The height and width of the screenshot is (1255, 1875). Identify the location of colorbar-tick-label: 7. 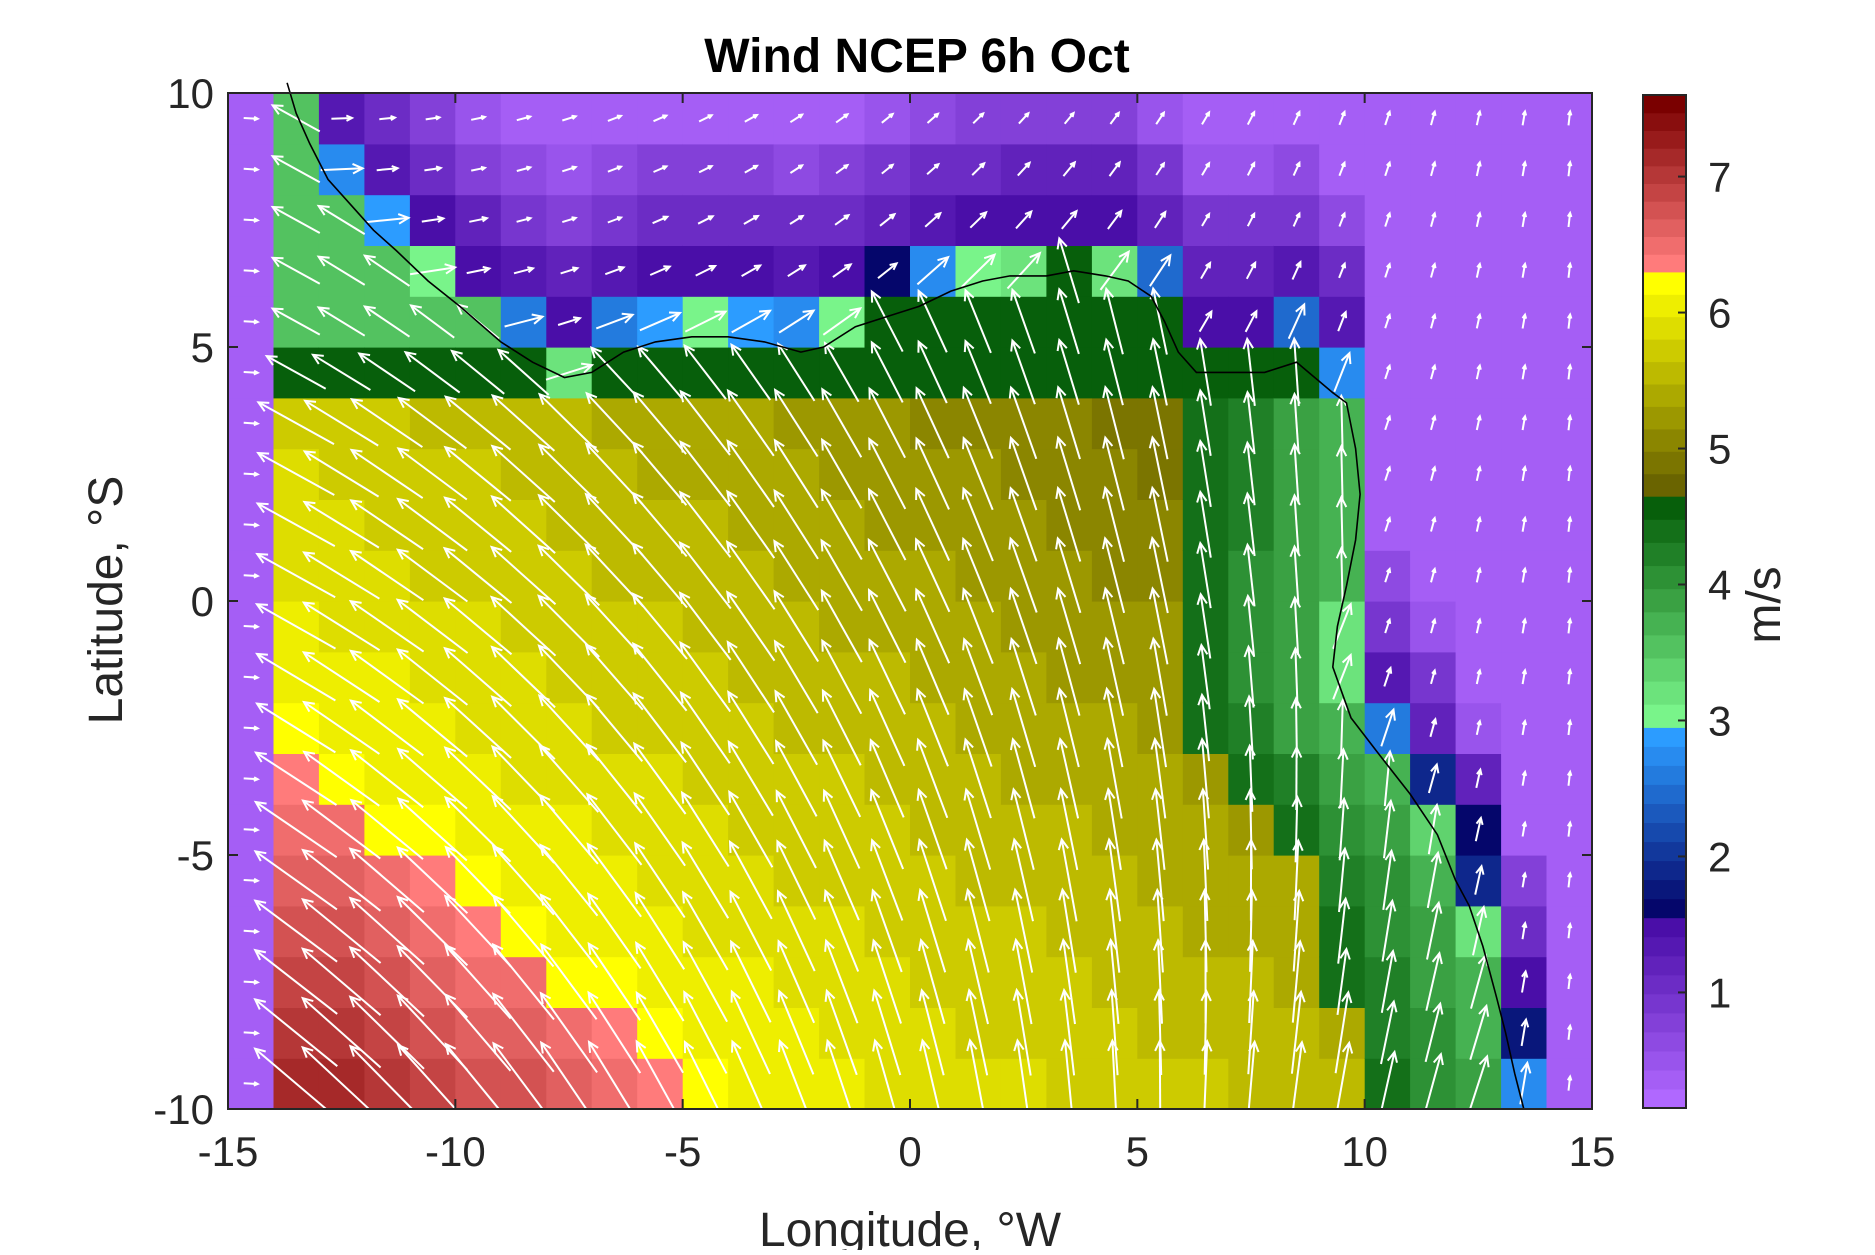
(1719, 177).